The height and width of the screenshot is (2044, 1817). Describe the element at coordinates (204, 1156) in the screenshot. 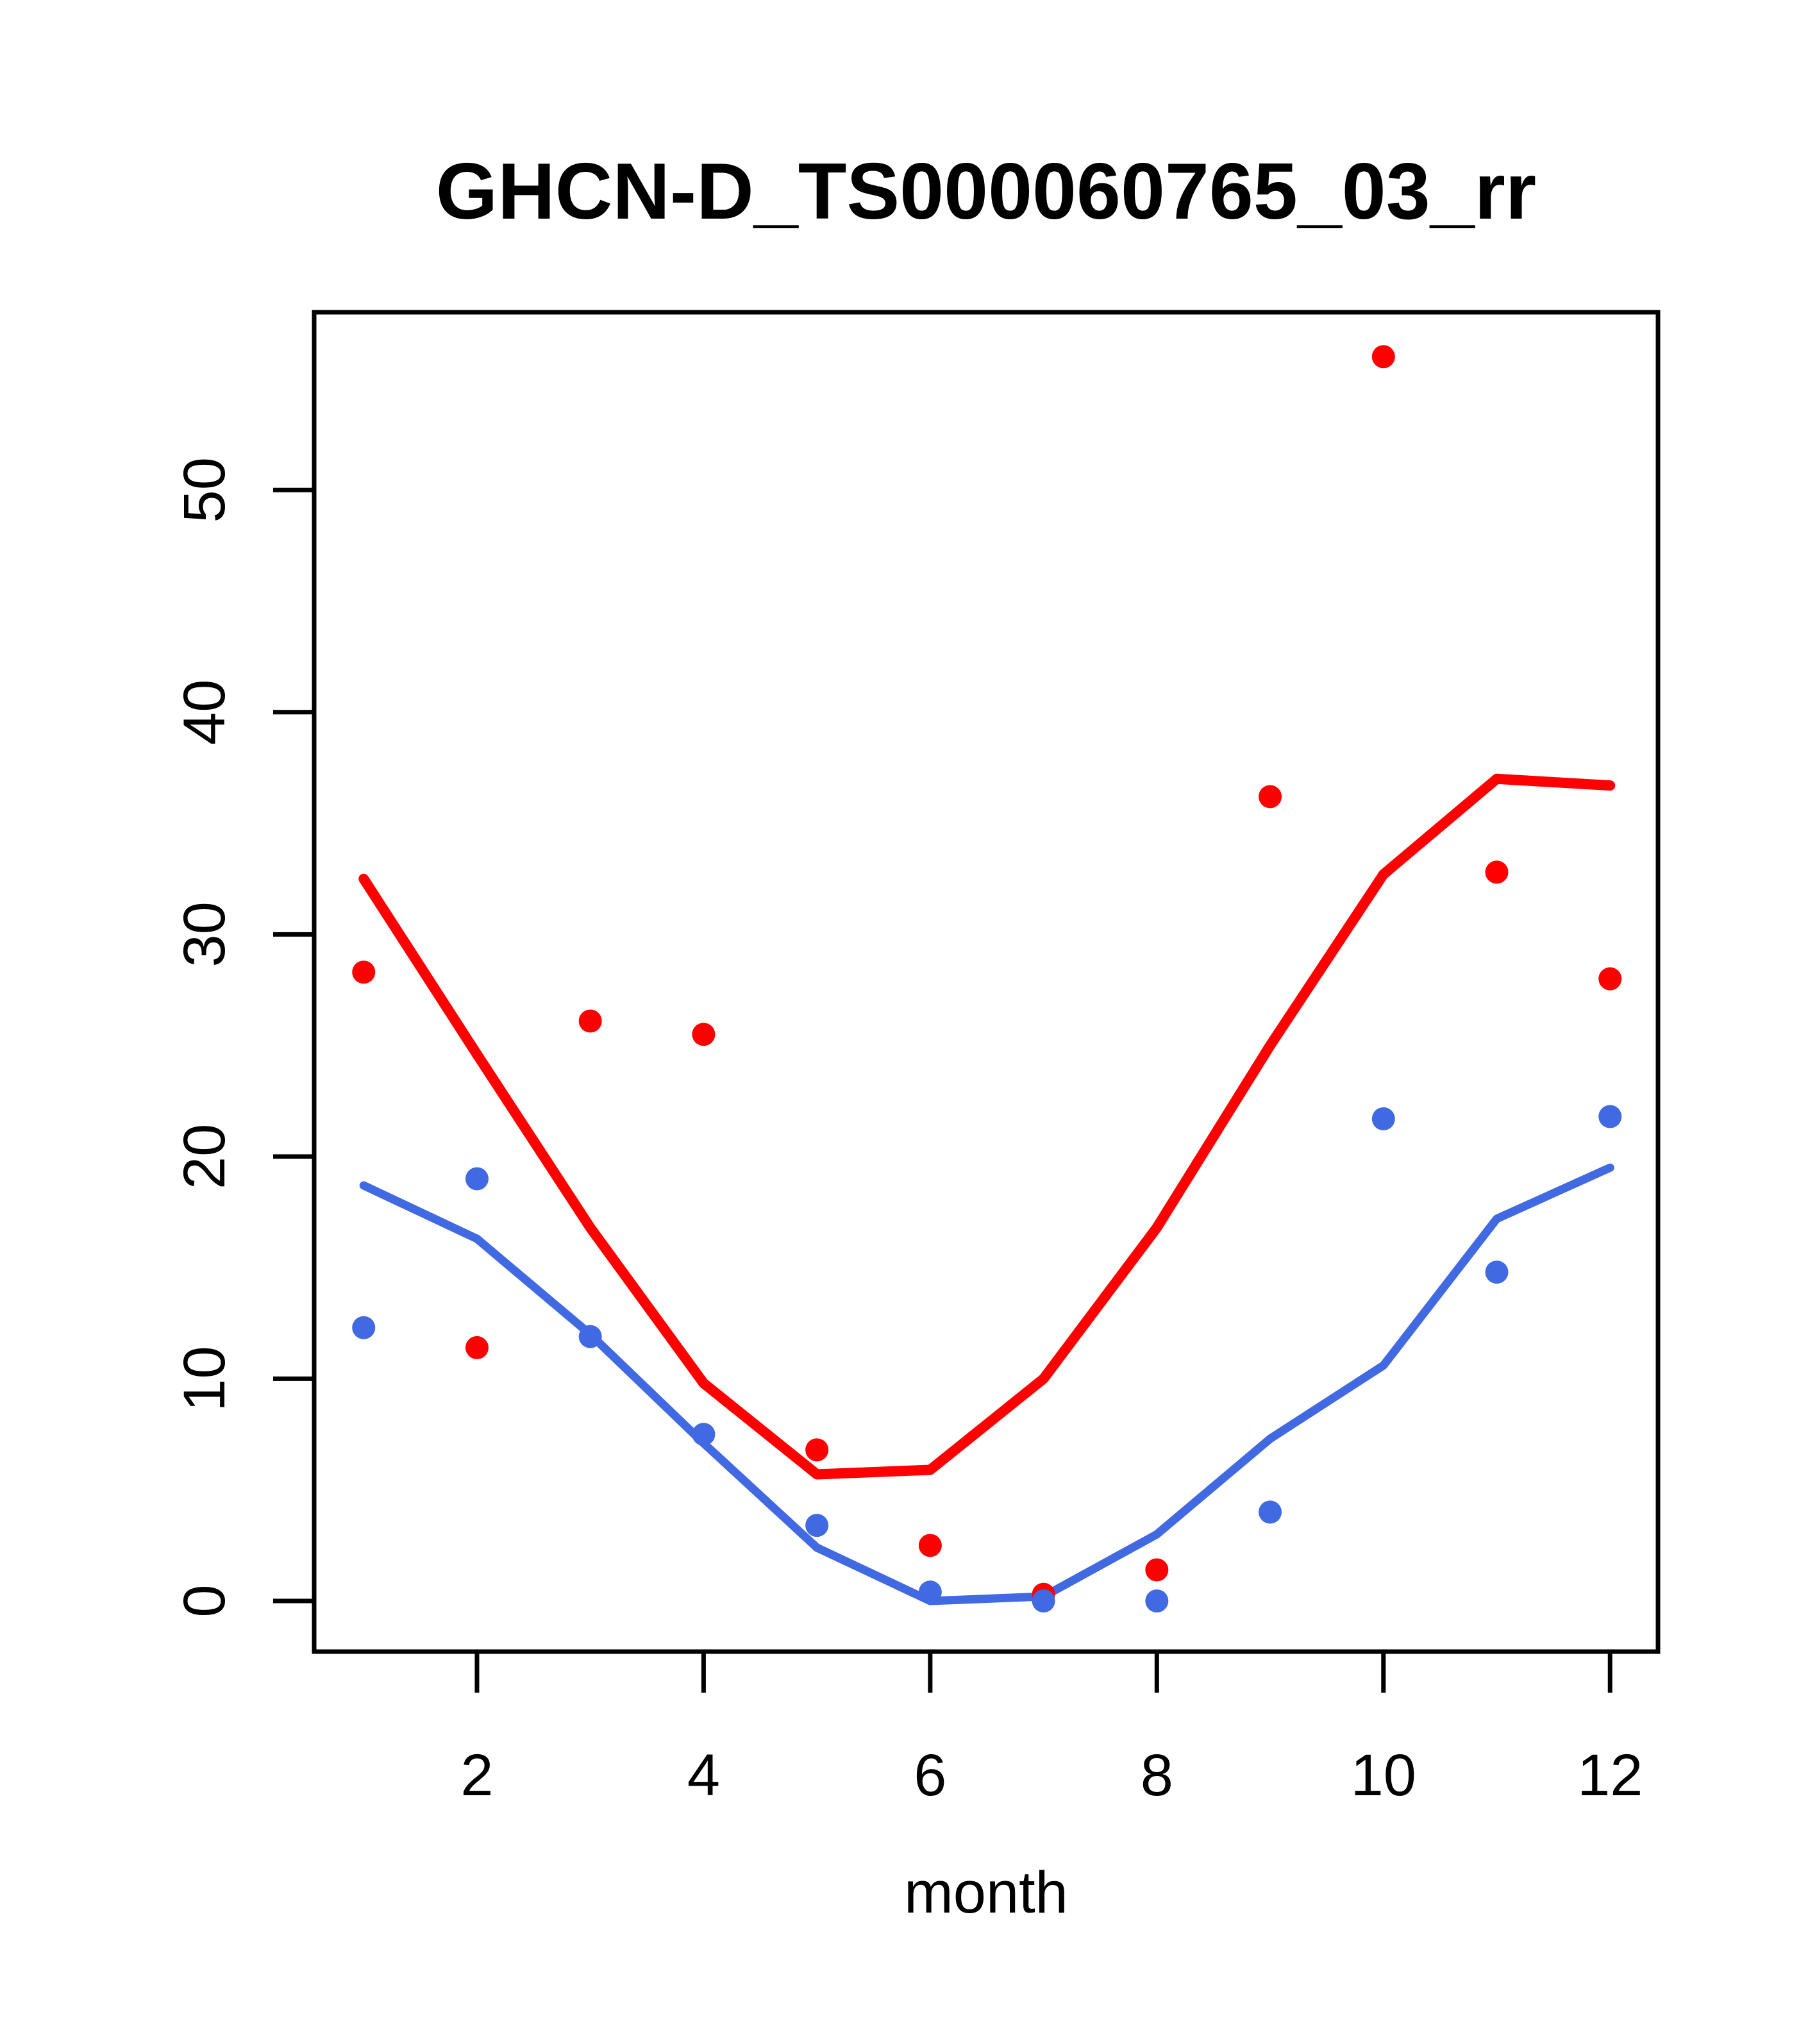

I see `y-tick-label: 20` at that location.